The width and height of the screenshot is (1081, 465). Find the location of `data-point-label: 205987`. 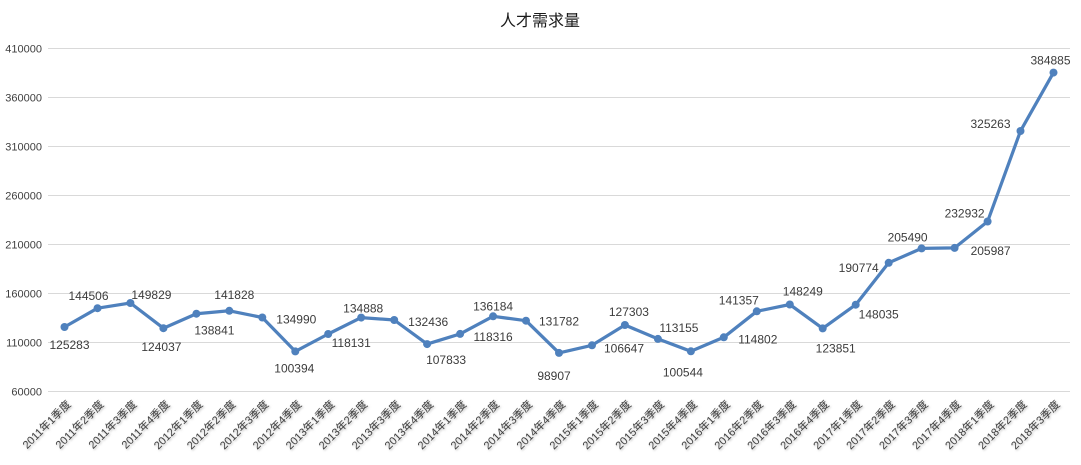

data-point-label: 205987 is located at coordinates (991, 251).